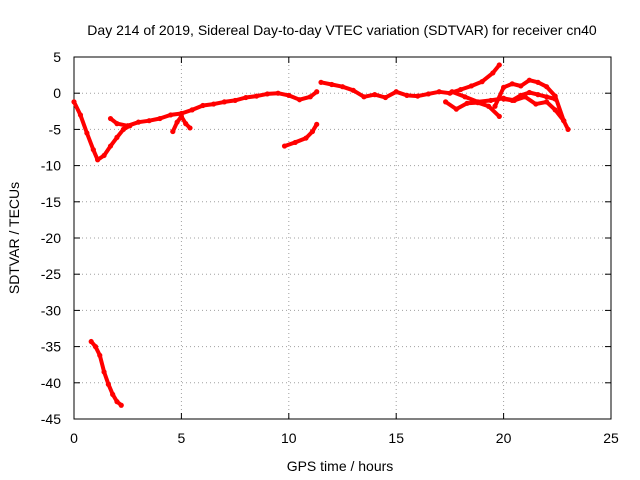 The image size is (640, 480). I want to click on y-tick-label: -15, so click(51, 202).